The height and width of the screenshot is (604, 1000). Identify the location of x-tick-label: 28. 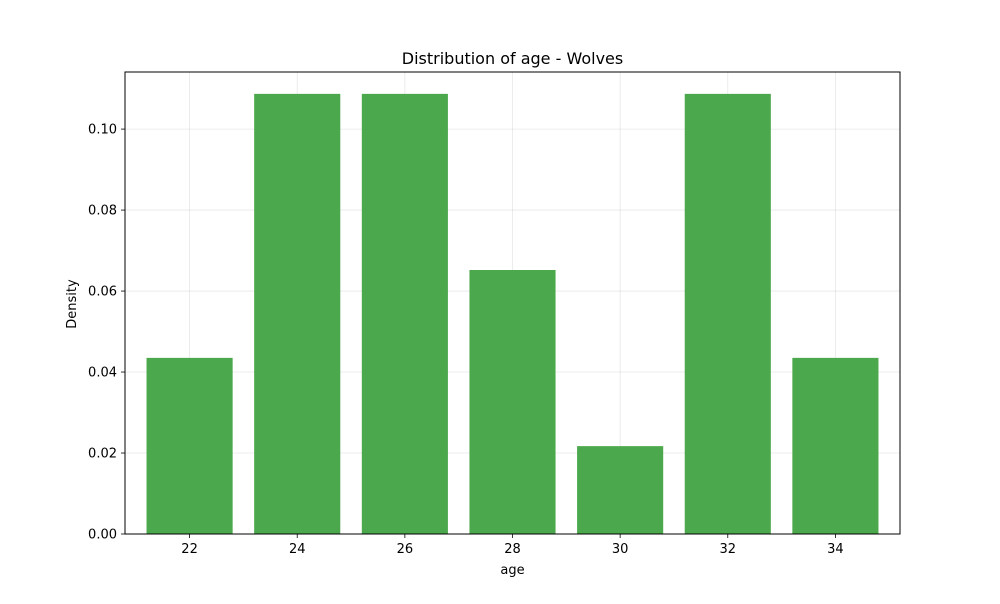
(512, 549).